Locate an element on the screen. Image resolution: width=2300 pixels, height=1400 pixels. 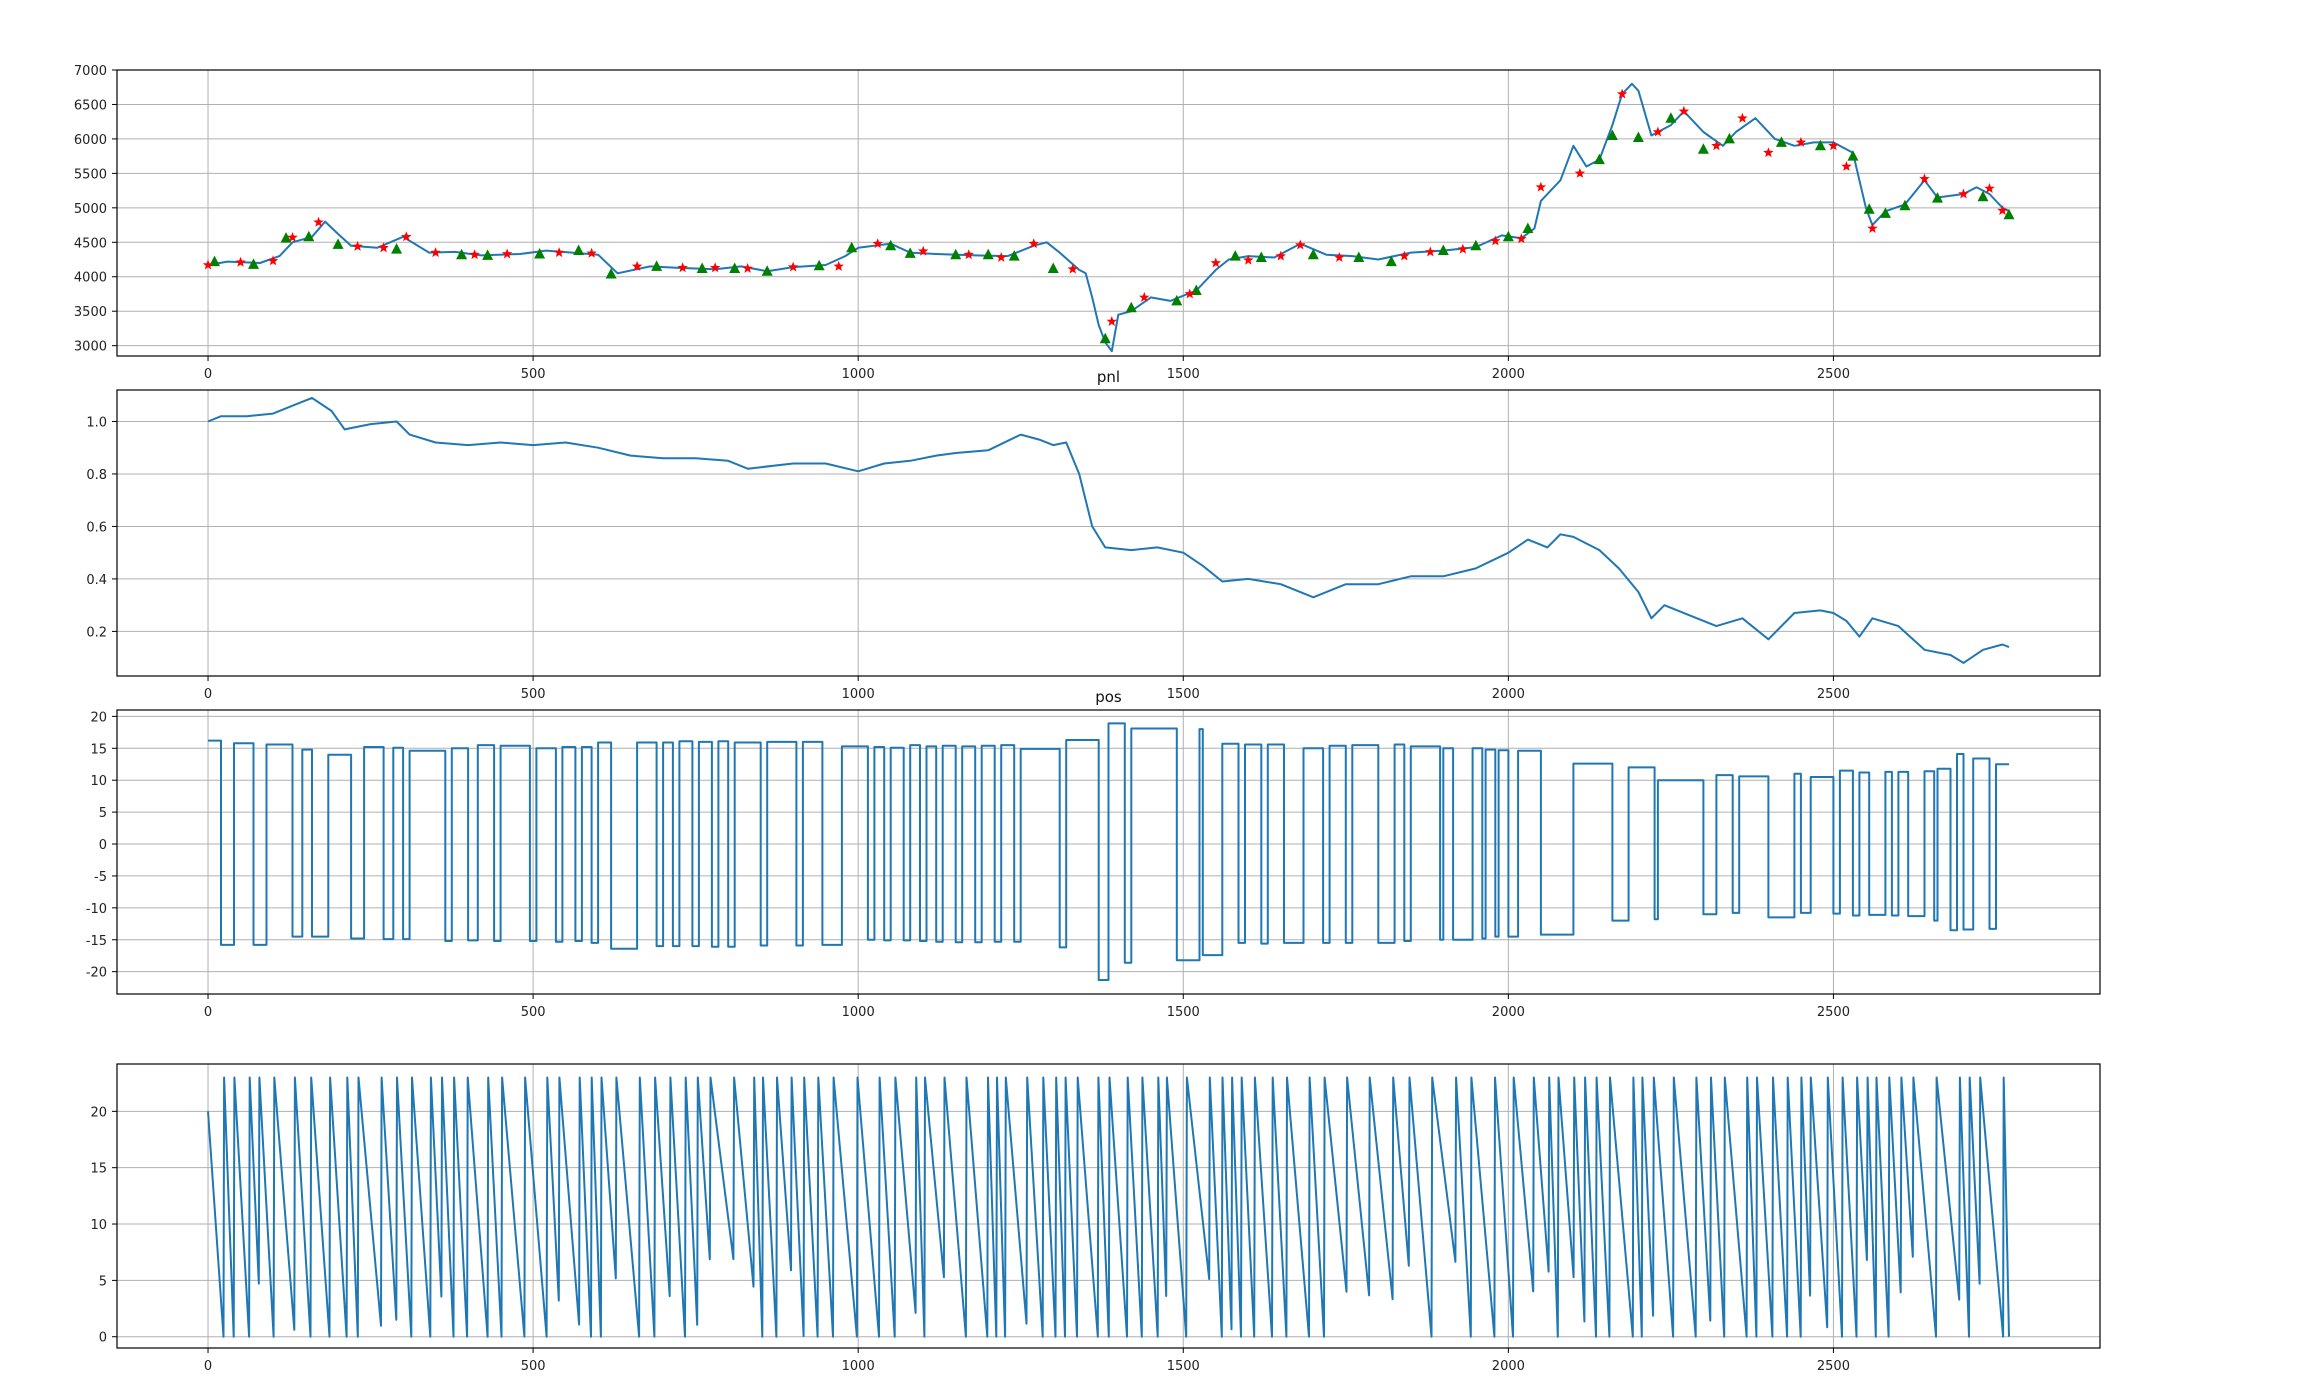
price-xtick-label: 0 is located at coordinates (208, 374).